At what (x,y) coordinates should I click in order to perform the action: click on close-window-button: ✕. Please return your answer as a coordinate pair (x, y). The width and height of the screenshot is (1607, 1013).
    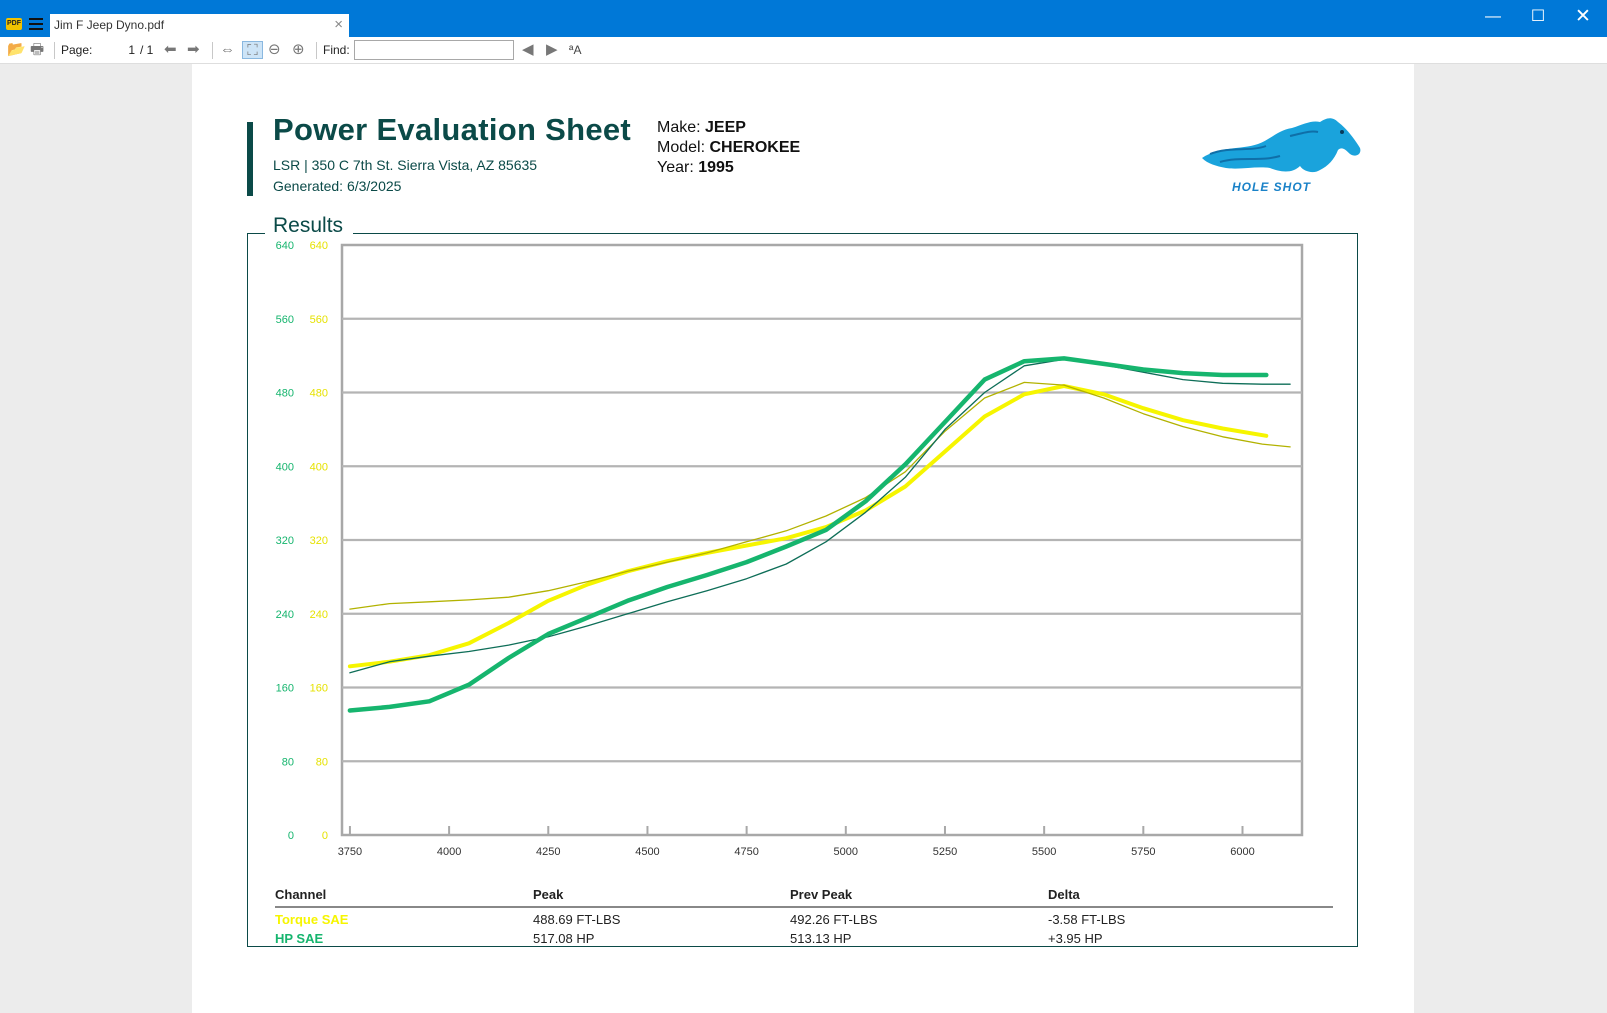
    Looking at the image, I should click on (1583, 16).